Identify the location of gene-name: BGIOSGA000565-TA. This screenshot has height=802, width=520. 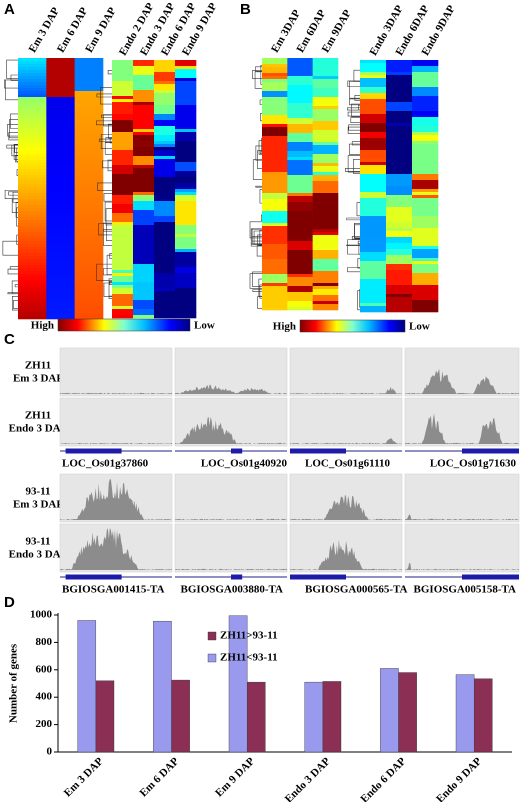
(356, 590).